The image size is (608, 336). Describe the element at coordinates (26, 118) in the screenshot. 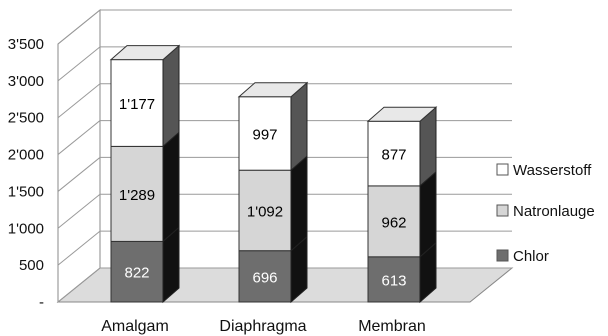

I see `y-tick-label: 2'500` at that location.